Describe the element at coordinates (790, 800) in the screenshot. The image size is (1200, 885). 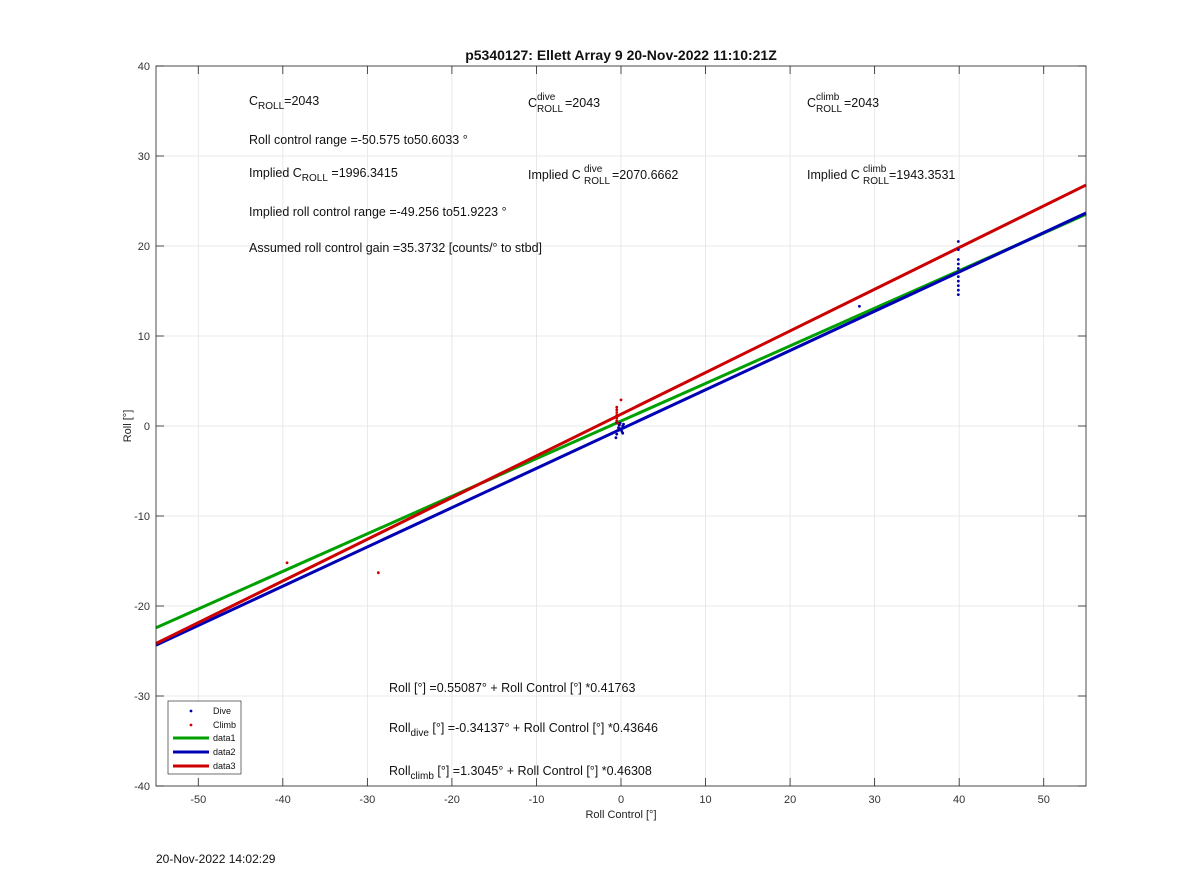
I see `x-tick-label: 20` at that location.